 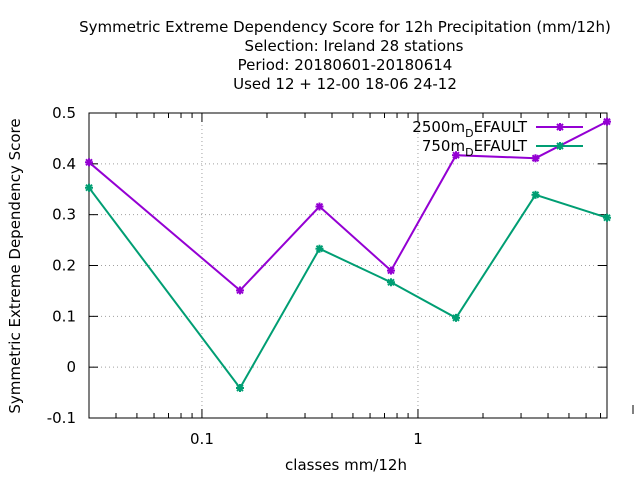 What do you see at coordinates (15, 265) in the screenshot?
I see `y-axis-label: Symmetric Extreme Dependency Score` at bounding box center [15, 265].